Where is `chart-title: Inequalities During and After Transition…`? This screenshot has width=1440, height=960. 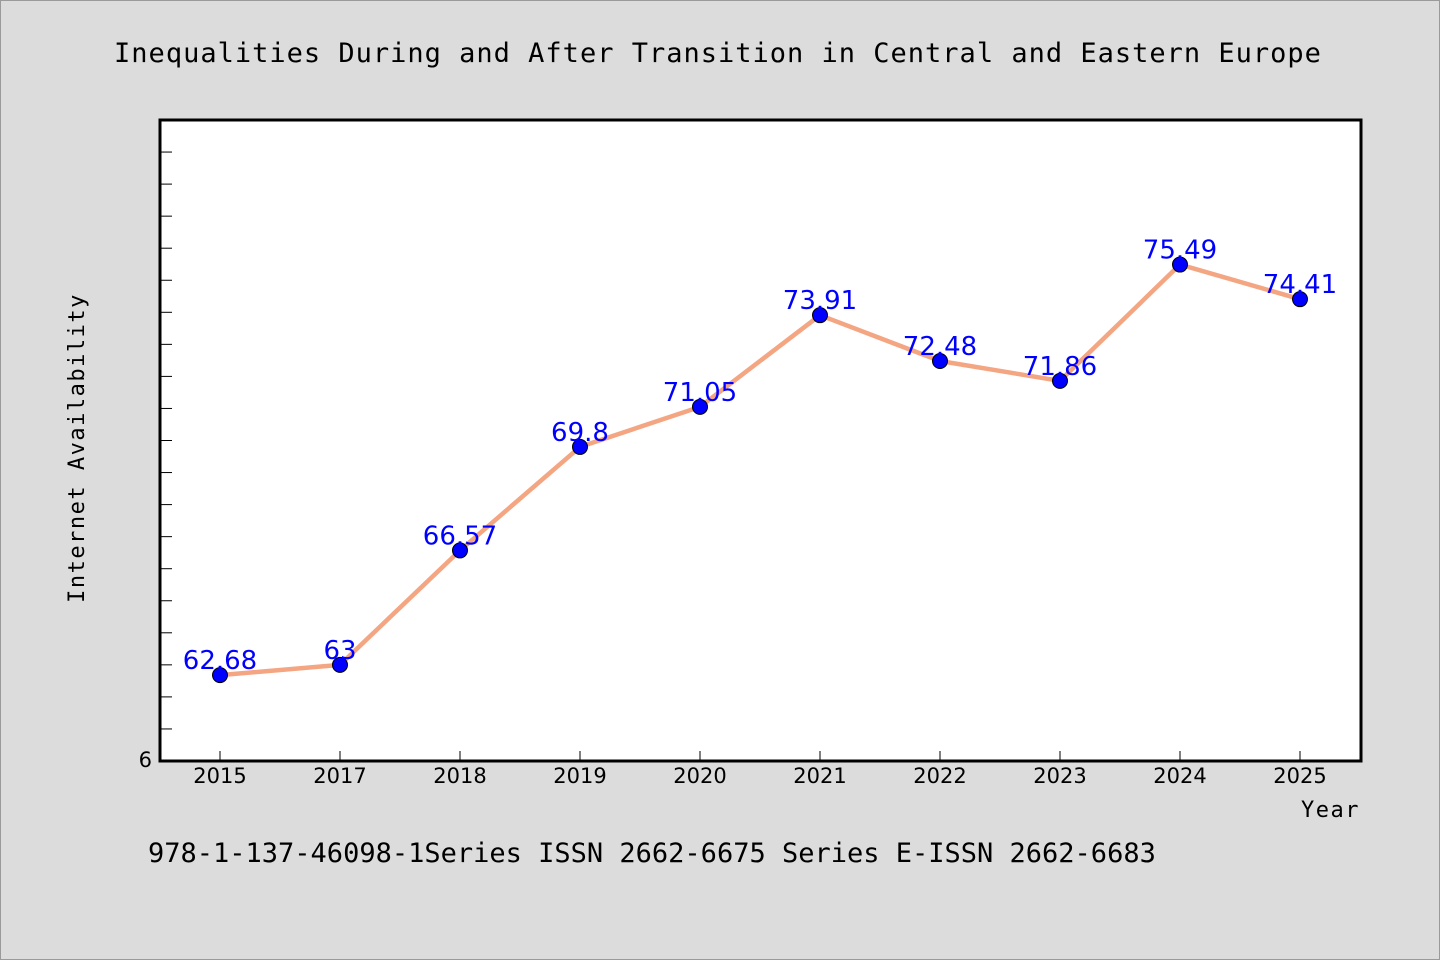 chart-title: Inequalities During and After Transition… is located at coordinates (718, 53).